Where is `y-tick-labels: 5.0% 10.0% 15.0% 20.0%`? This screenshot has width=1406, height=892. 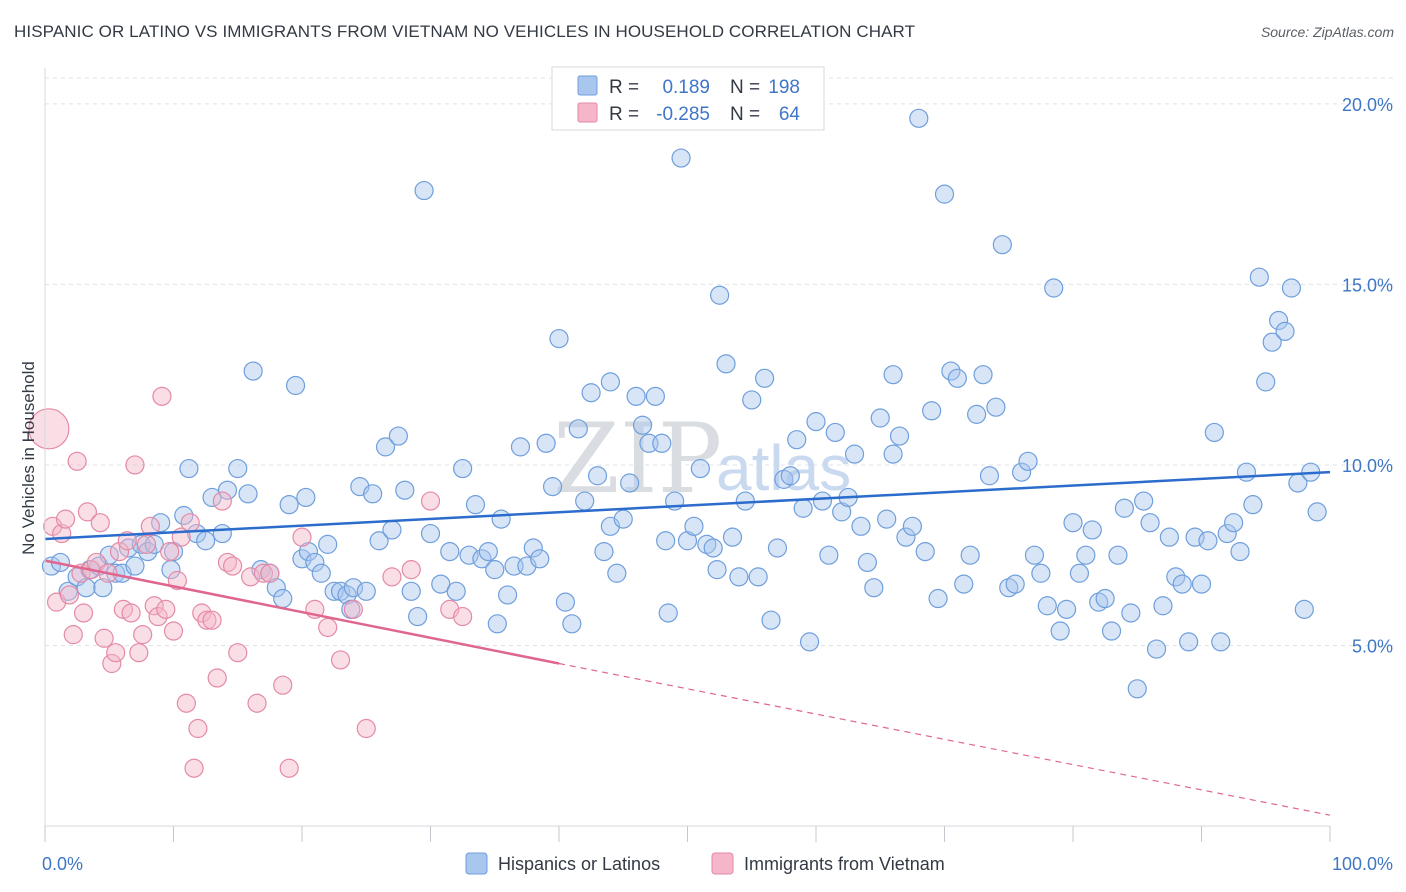
y-tick-labels: 5.0% 10.0% 15.0% 20.0% is located at coordinates (1367, 376).